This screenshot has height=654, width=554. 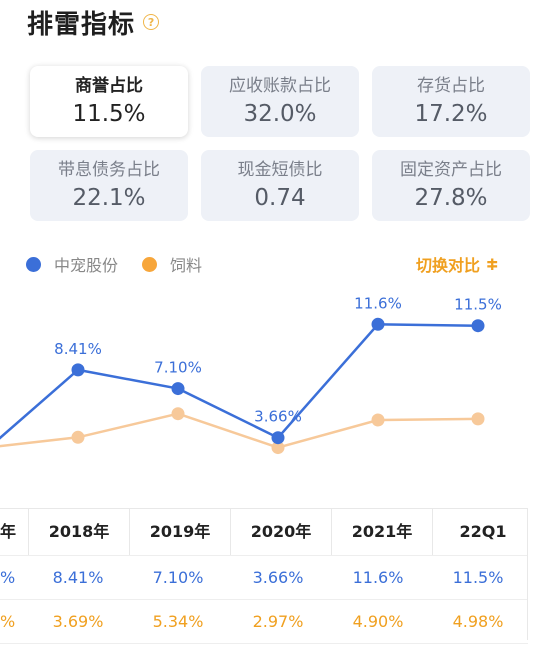 What do you see at coordinates (527, 574) in the screenshot?
I see `table-border` at bounding box center [527, 574].